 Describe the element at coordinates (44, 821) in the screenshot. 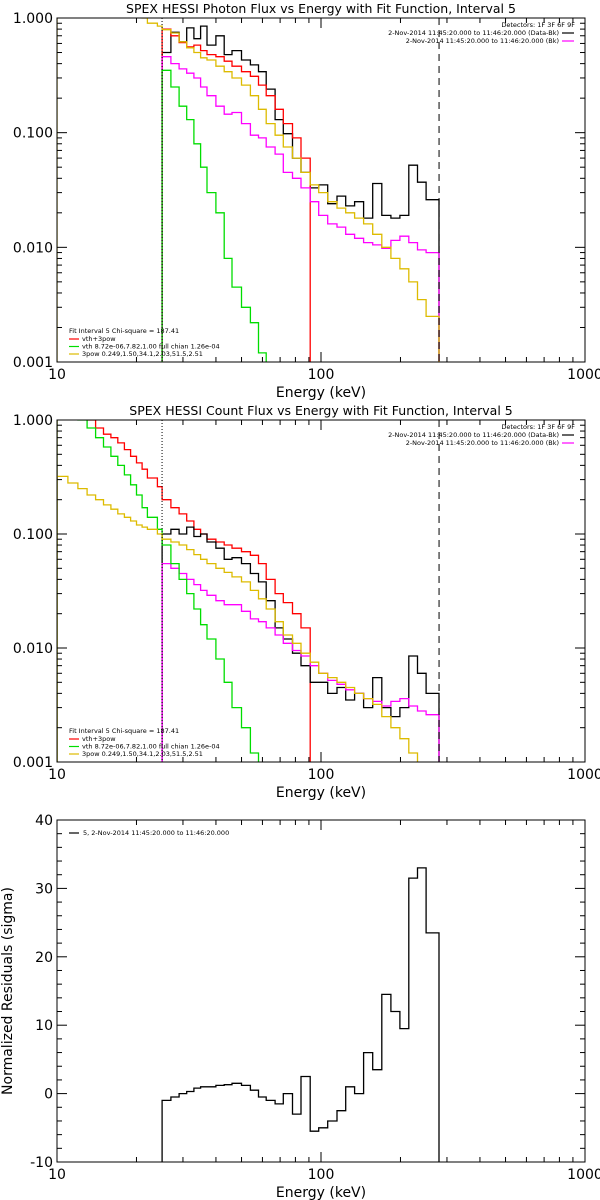

I see `y-tick-label: 40` at that location.